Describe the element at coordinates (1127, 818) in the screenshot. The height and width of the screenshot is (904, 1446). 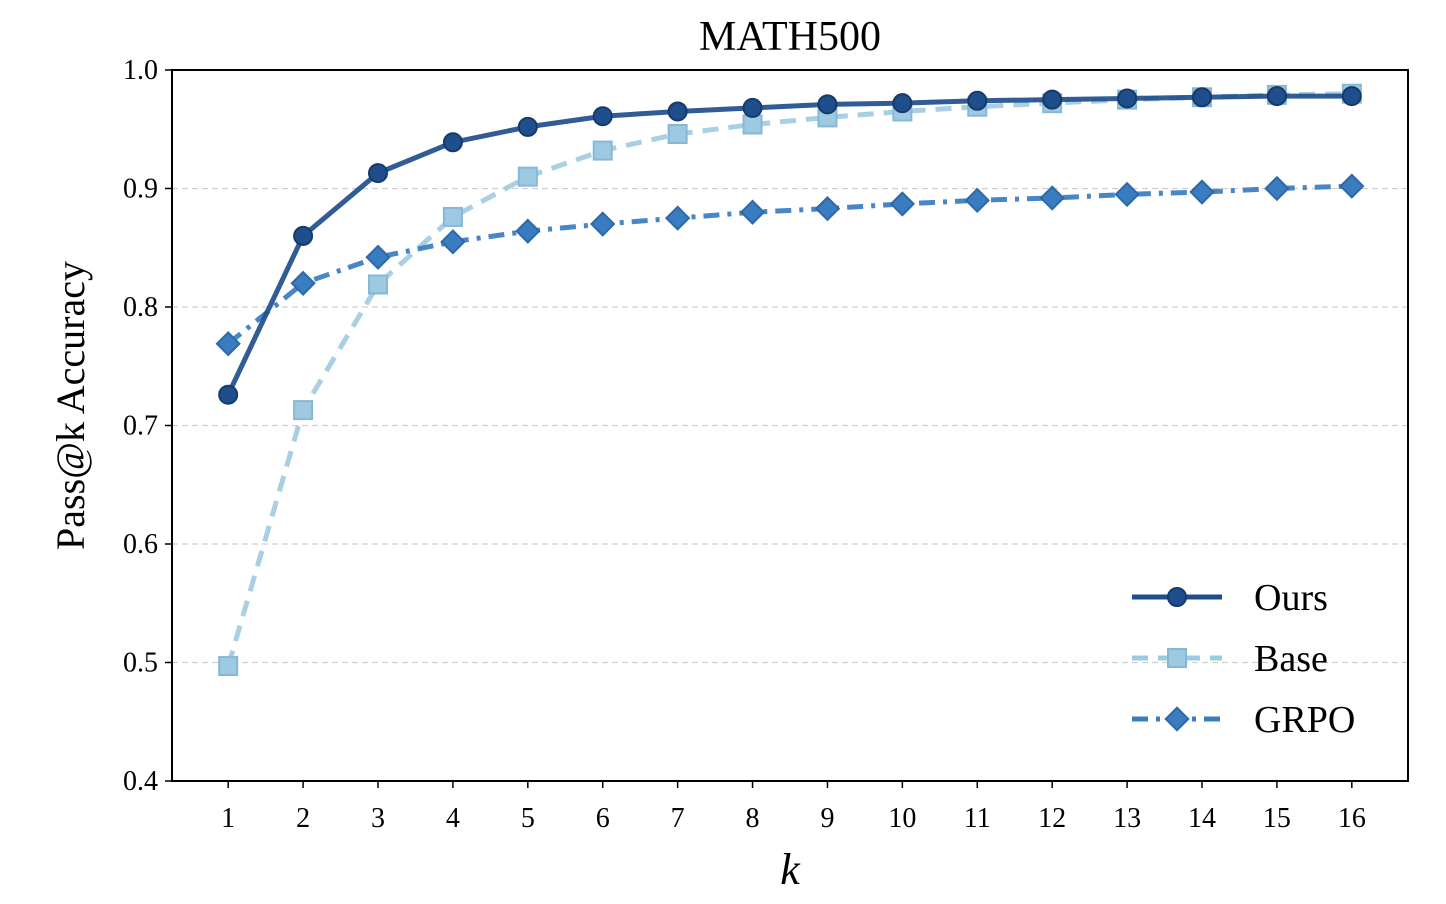
I see `x-tick-label: 13` at that location.